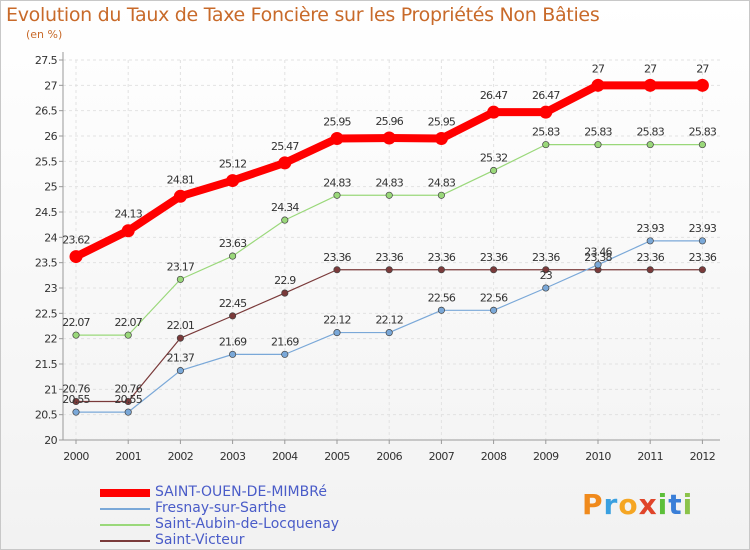  I want to click on x-tick-label: 2010, so click(598, 456).